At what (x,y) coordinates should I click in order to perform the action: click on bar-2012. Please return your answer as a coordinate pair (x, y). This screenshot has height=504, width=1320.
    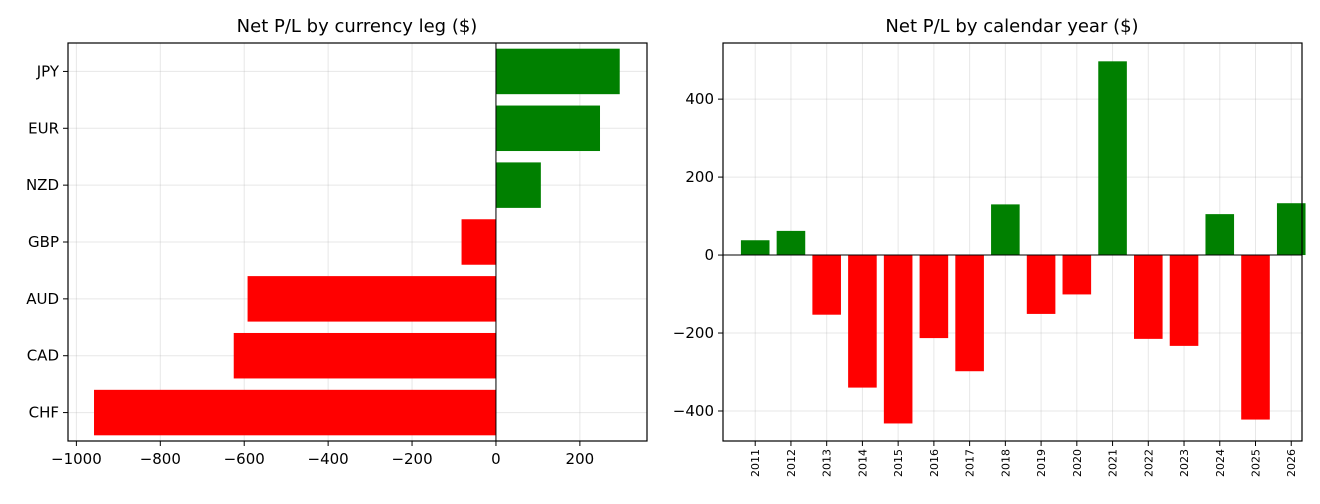
    Looking at the image, I should click on (791, 243).